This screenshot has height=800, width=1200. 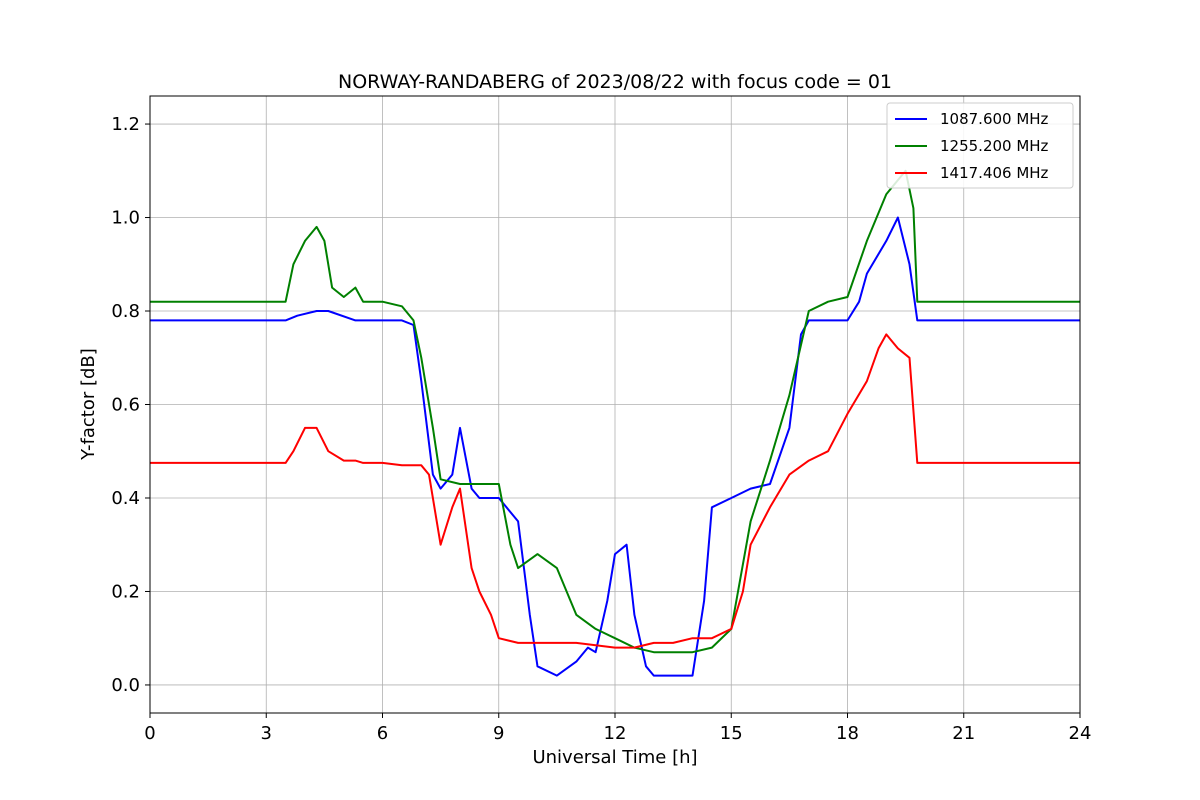 What do you see at coordinates (994, 146) in the screenshot?
I see `legend-label: 1255.200 MHz` at bounding box center [994, 146].